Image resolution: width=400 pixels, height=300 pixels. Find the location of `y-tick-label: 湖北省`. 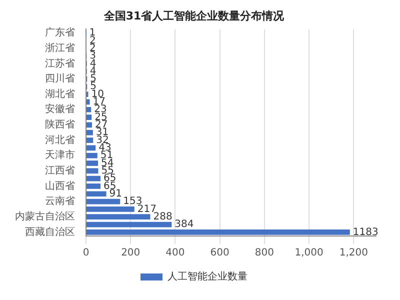

y-tick-label: 湖北省 is located at coordinates (60, 94).